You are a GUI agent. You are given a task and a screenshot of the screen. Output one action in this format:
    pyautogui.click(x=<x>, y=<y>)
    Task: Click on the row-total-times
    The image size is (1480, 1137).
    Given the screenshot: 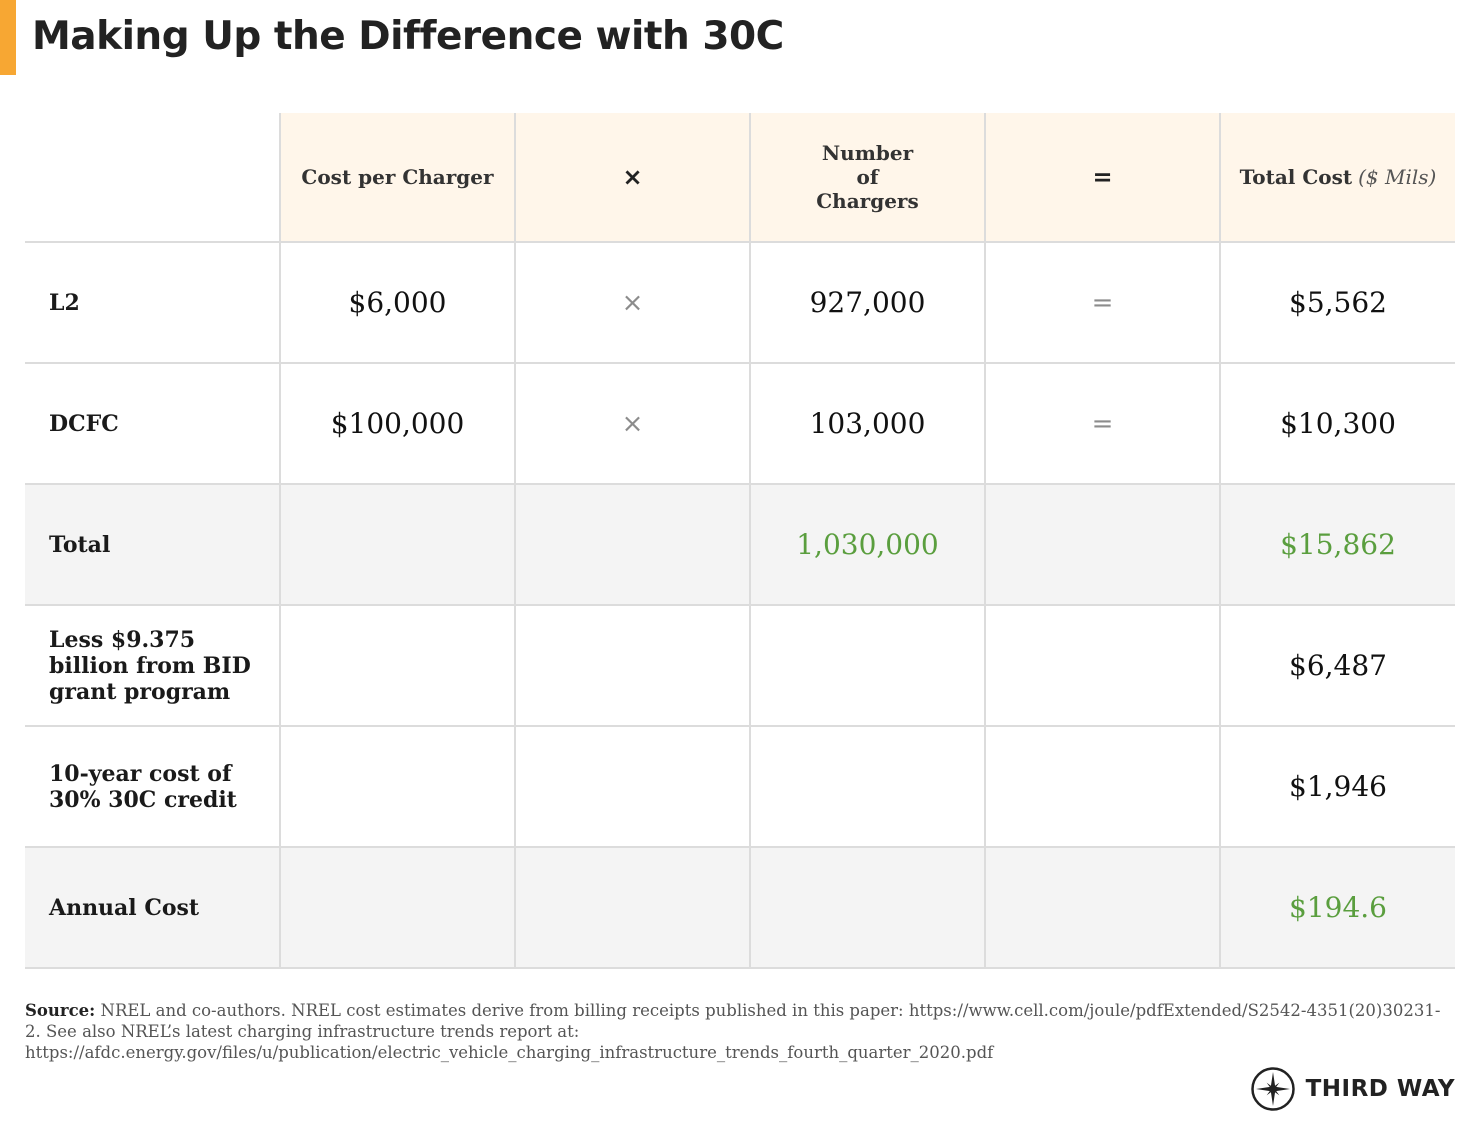 What is the action you would take?
    pyautogui.click(x=631, y=545)
    